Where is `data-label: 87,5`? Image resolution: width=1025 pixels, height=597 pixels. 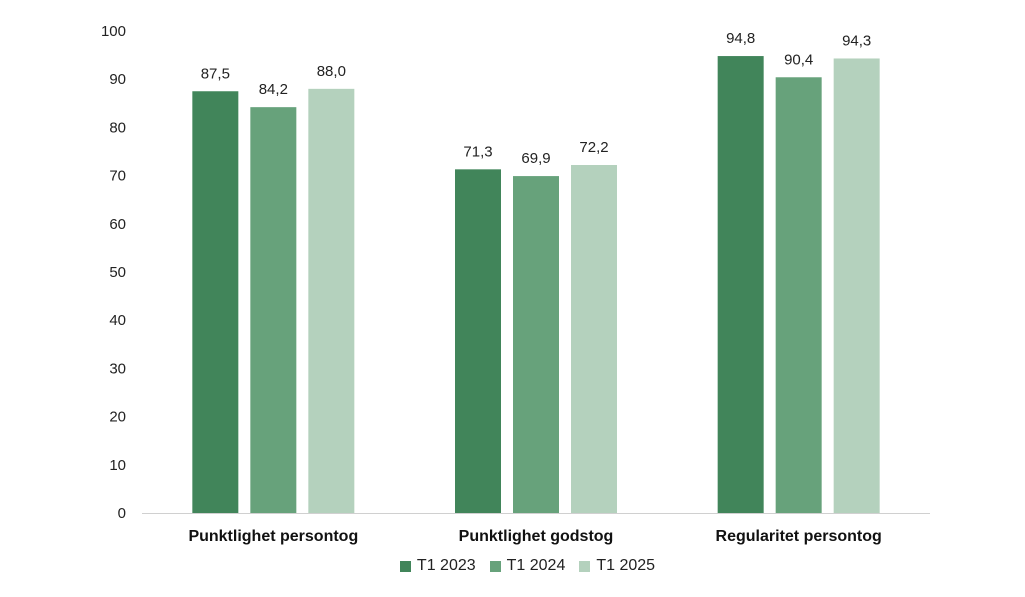
data-label: 87,5 is located at coordinates (215, 73).